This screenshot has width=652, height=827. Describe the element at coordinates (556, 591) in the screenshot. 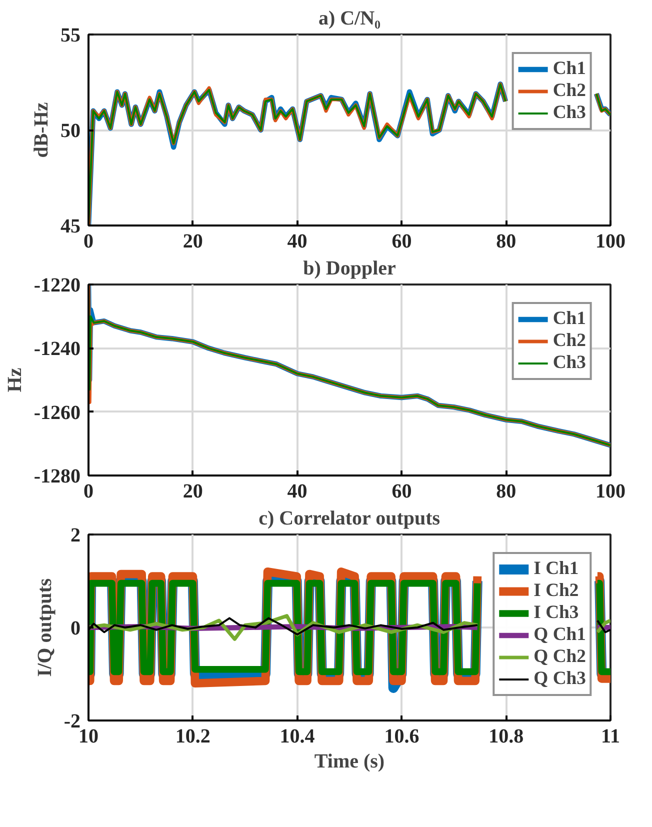

I see `legend-label: I Ch2` at that location.